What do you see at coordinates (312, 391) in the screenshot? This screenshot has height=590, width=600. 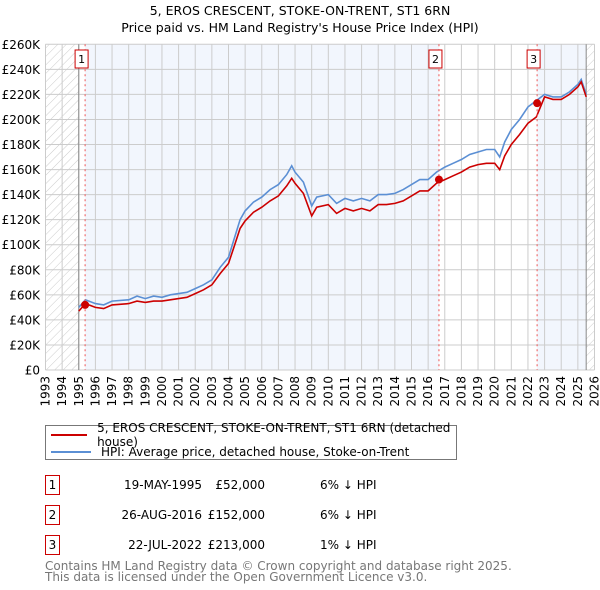 I see `x-tick-label: 2009` at bounding box center [312, 391].